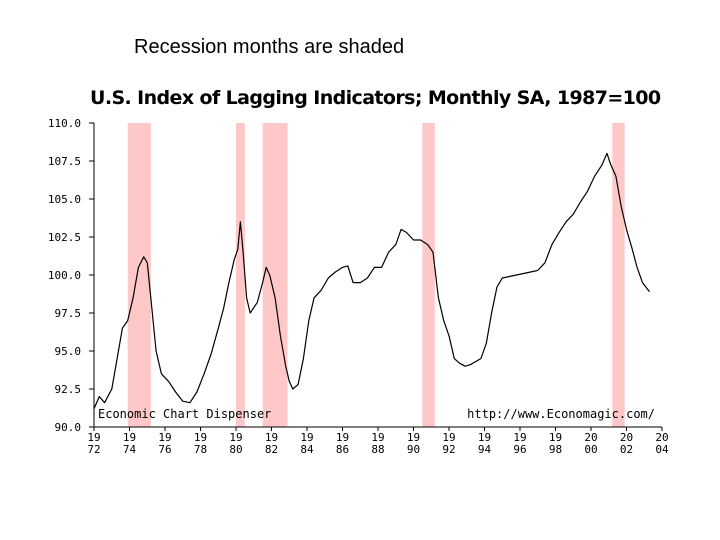 The width and height of the screenshot is (720, 540). What do you see at coordinates (342, 449) in the screenshot?
I see `x-tick-label-bottom: 86` at bounding box center [342, 449].